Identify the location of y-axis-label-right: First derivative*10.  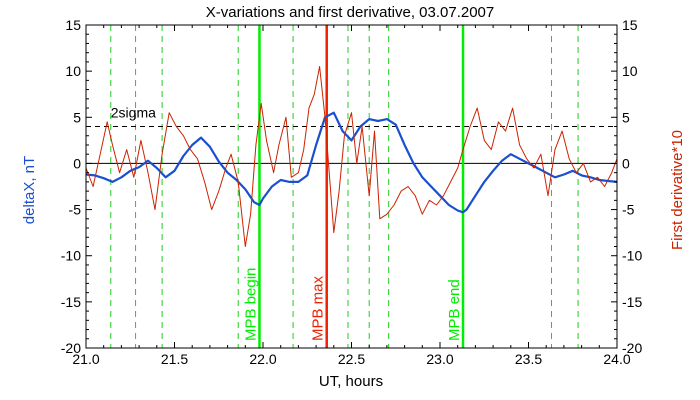
(677, 190).